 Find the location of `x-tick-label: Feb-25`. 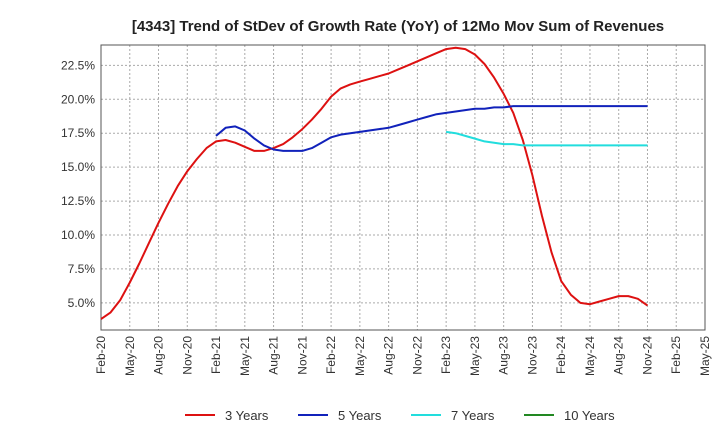

x-tick-label: Feb-25 is located at coordinates (676, 355).